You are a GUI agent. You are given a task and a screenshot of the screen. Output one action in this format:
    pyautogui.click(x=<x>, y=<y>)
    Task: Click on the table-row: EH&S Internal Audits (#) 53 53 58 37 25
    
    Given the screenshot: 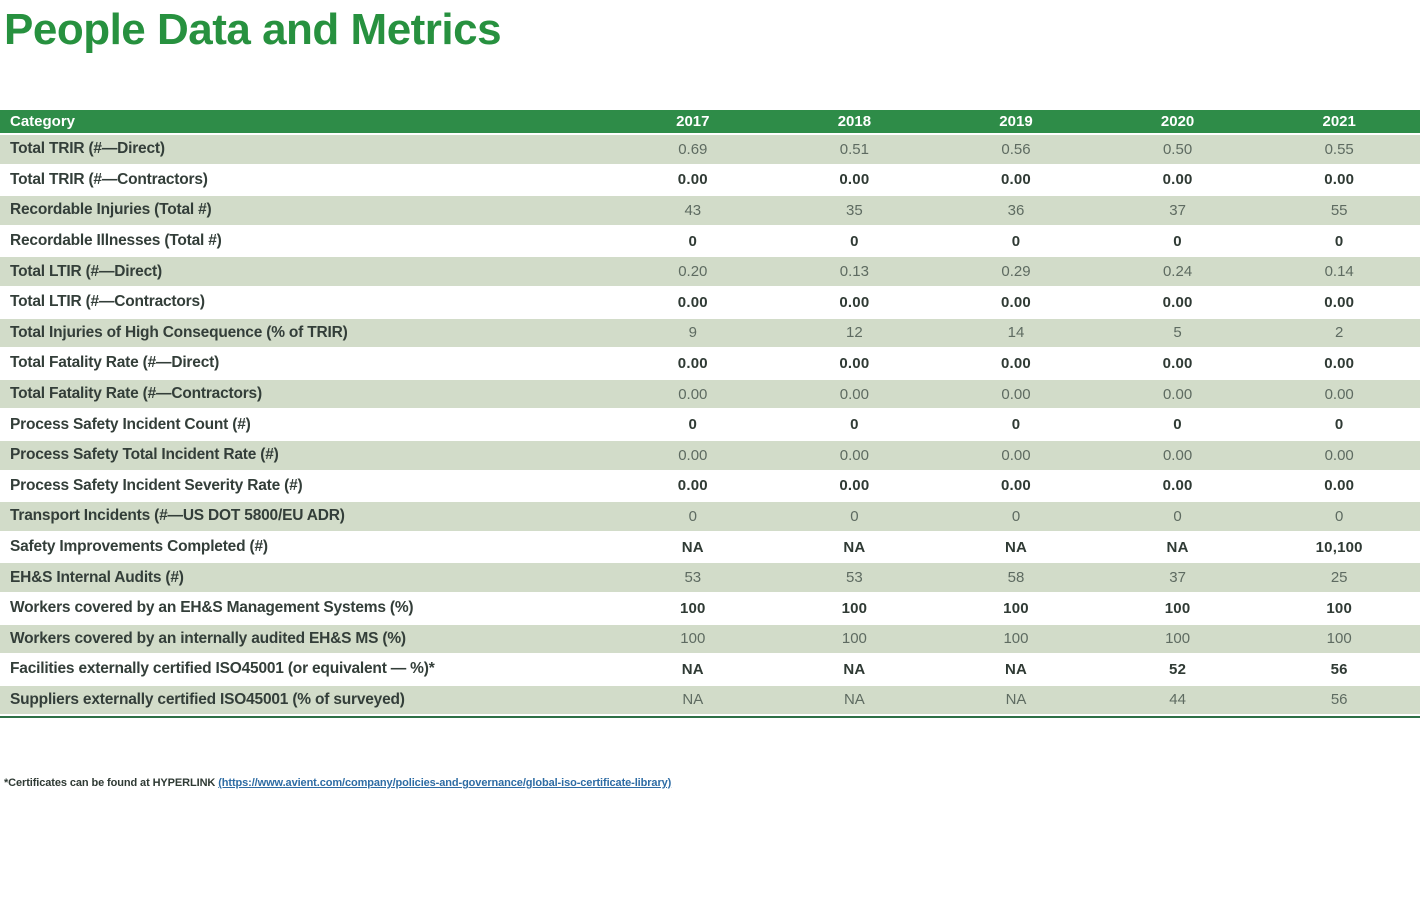 What is the action you would take?
    pyautogui.click(x=710, y=578)
    